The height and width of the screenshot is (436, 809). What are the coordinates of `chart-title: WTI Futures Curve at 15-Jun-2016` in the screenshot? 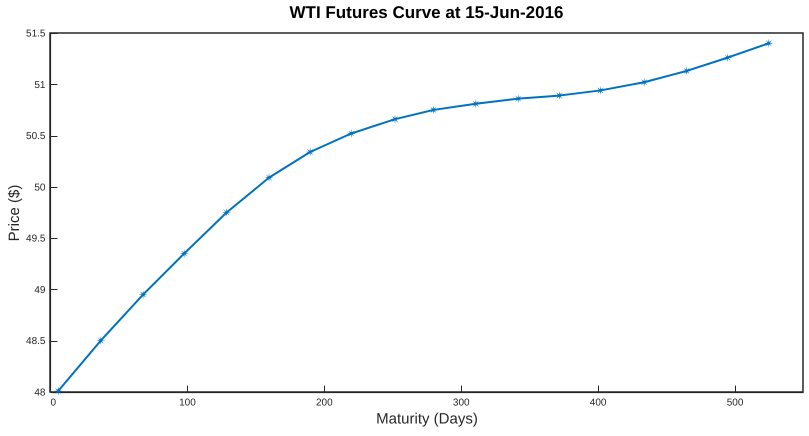 It's located at (427, 12).